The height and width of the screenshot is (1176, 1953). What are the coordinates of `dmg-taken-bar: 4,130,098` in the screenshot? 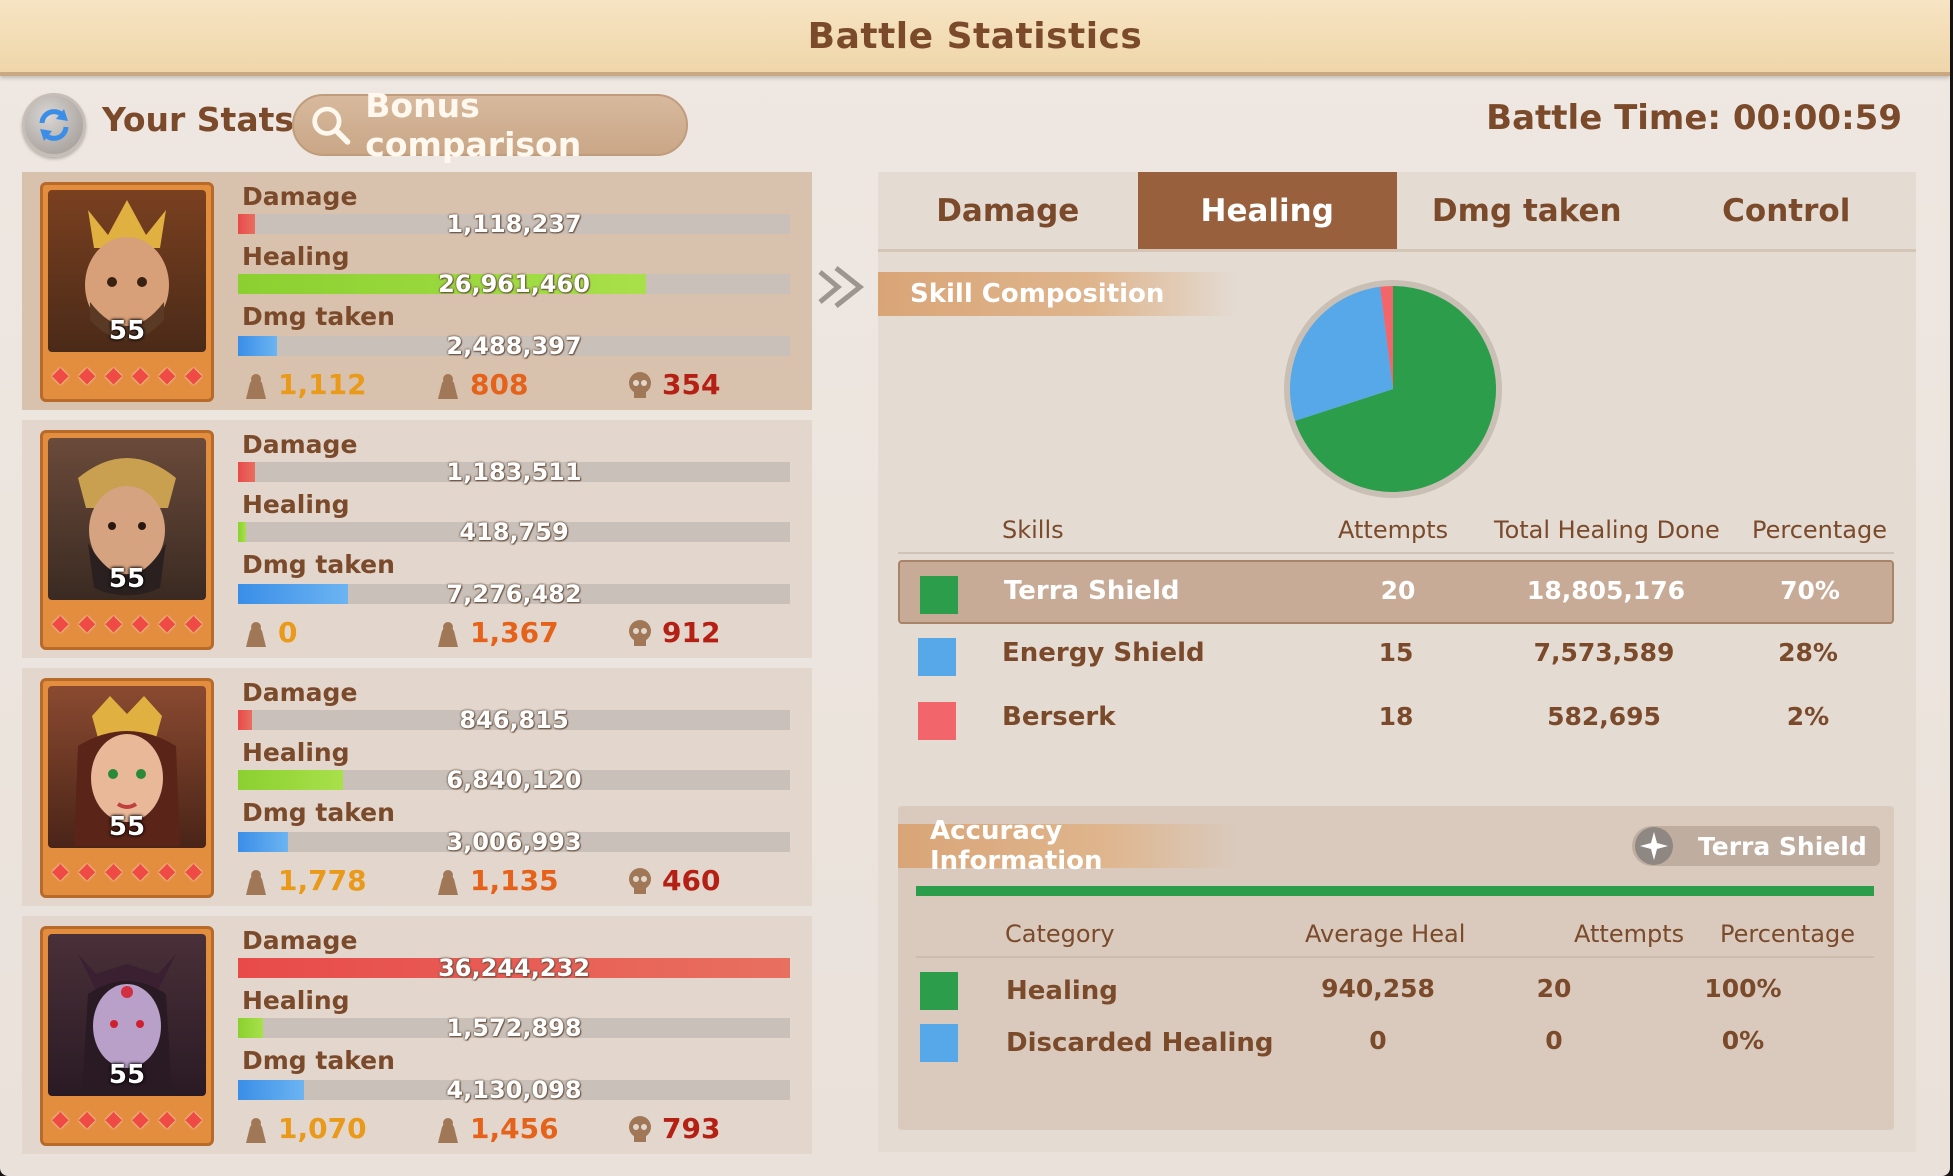 It's located at (514, 1090).